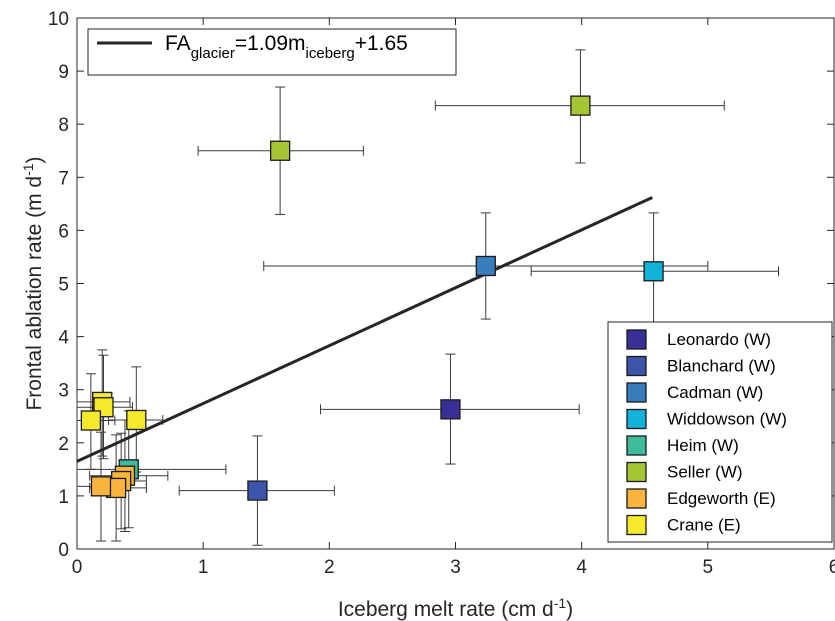 The width and height of the screenshot is (835, 621). Describe the element at coordinates (719, 339) in the screenshot. I see `legend-label: Leonardo (W)` at that location.